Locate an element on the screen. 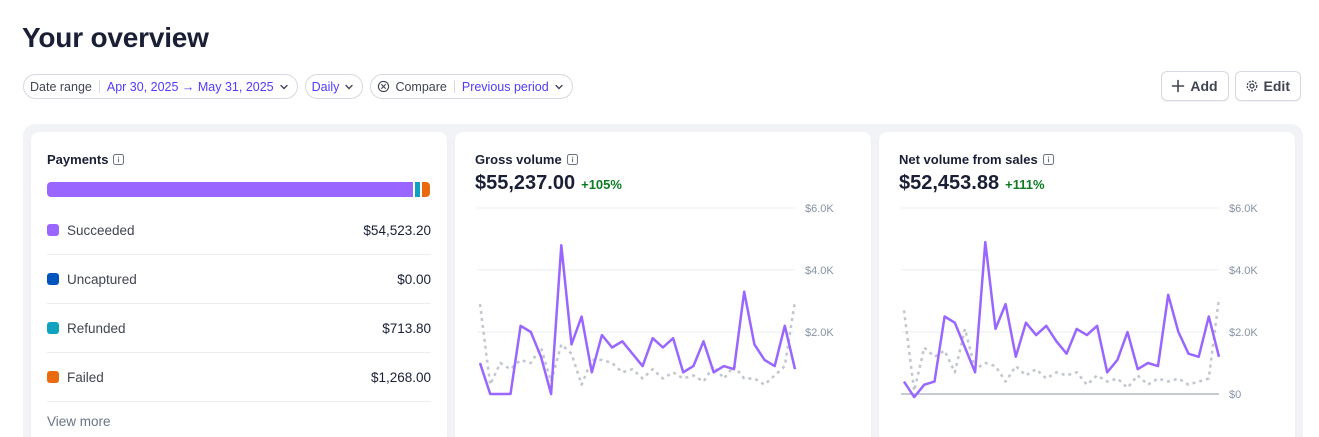 The image size is (1319, 437). compare-filter: Compare Previous period is located at coordinates (471, 86).